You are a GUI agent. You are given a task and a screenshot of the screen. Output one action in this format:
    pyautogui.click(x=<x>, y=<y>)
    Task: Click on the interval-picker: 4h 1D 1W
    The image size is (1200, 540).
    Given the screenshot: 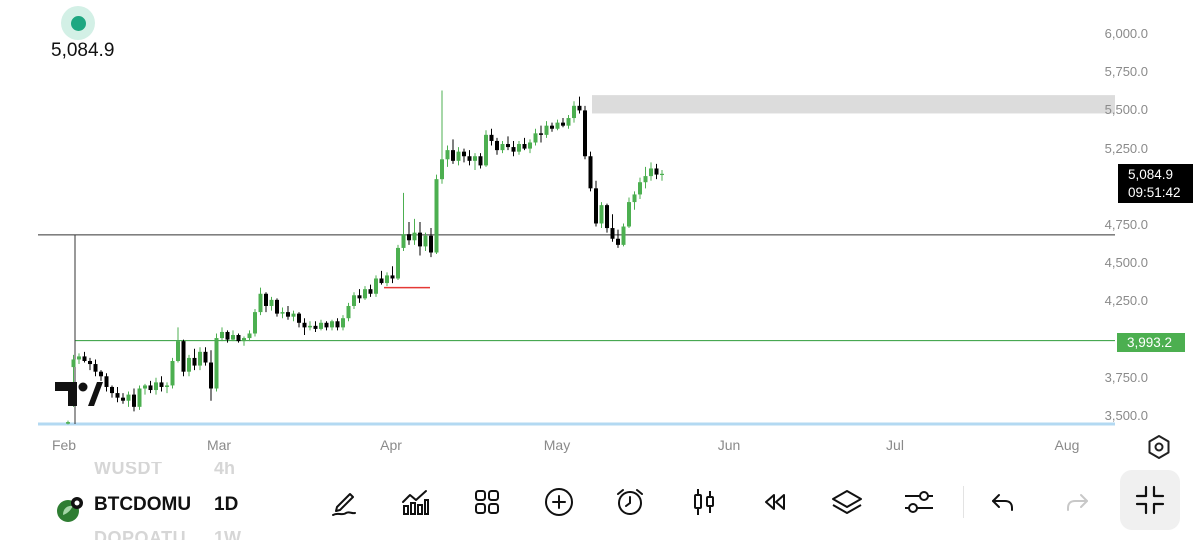 What is the action you would take?
    pyautogui.click(x=239, y=501)
    